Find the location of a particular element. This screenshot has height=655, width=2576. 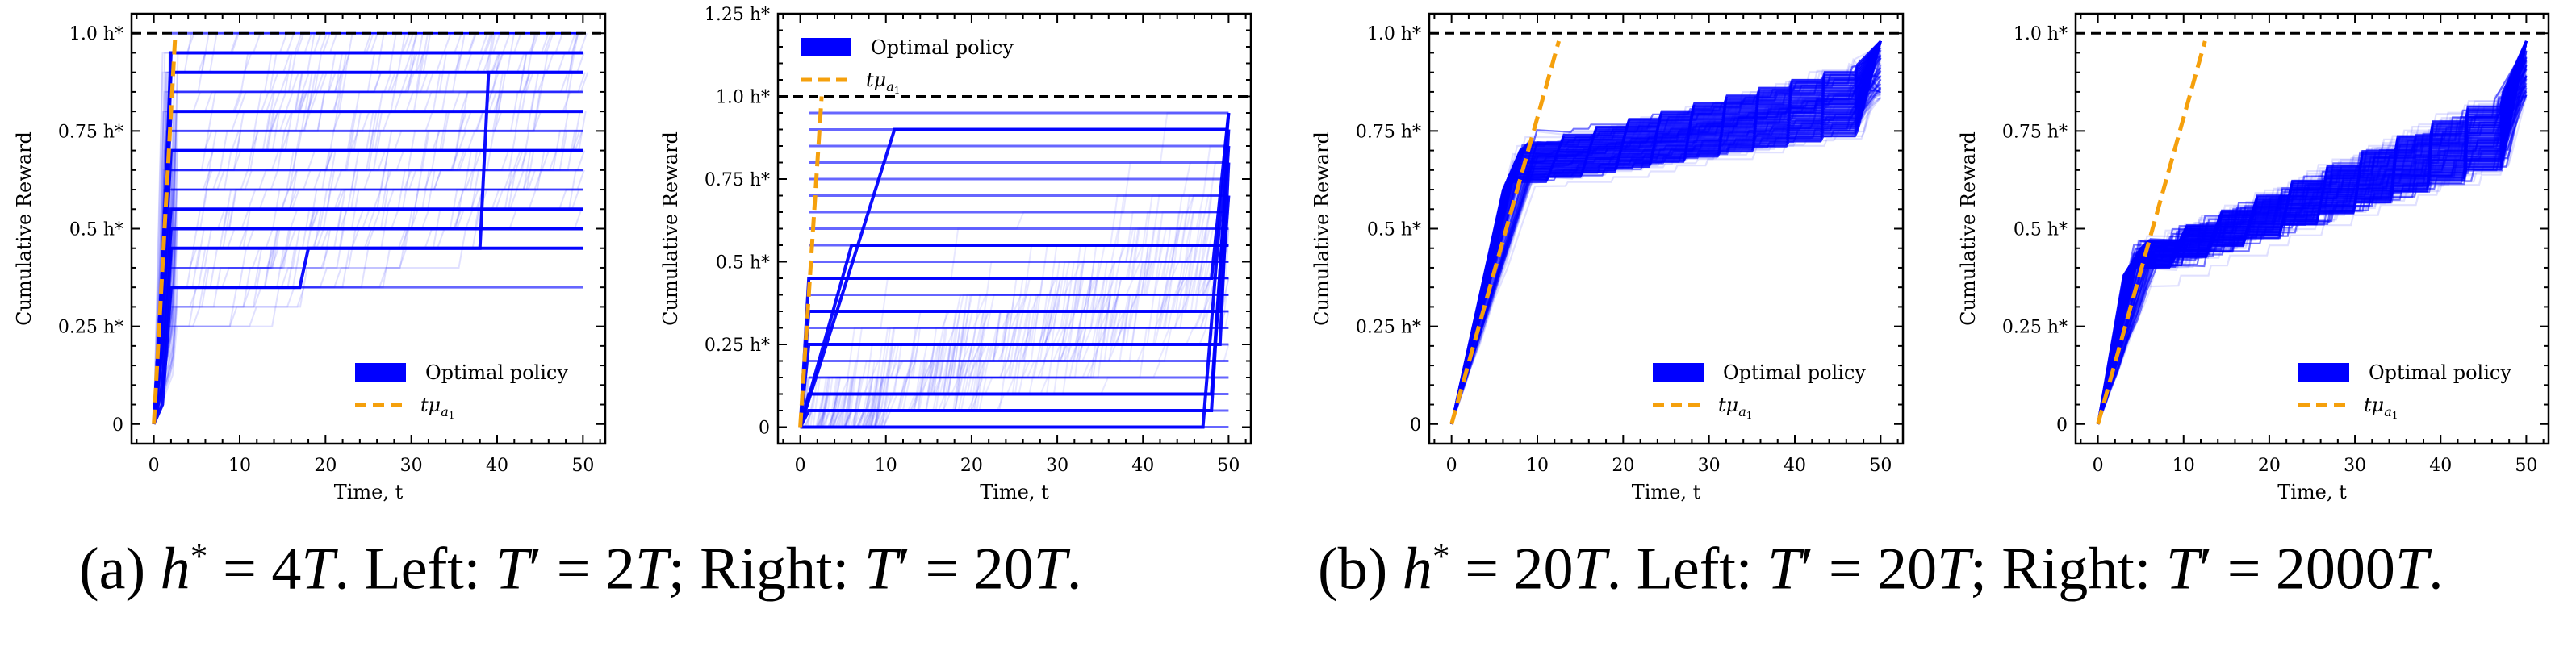

x-tick-label: 30 is located at coordinates (1057, 466).